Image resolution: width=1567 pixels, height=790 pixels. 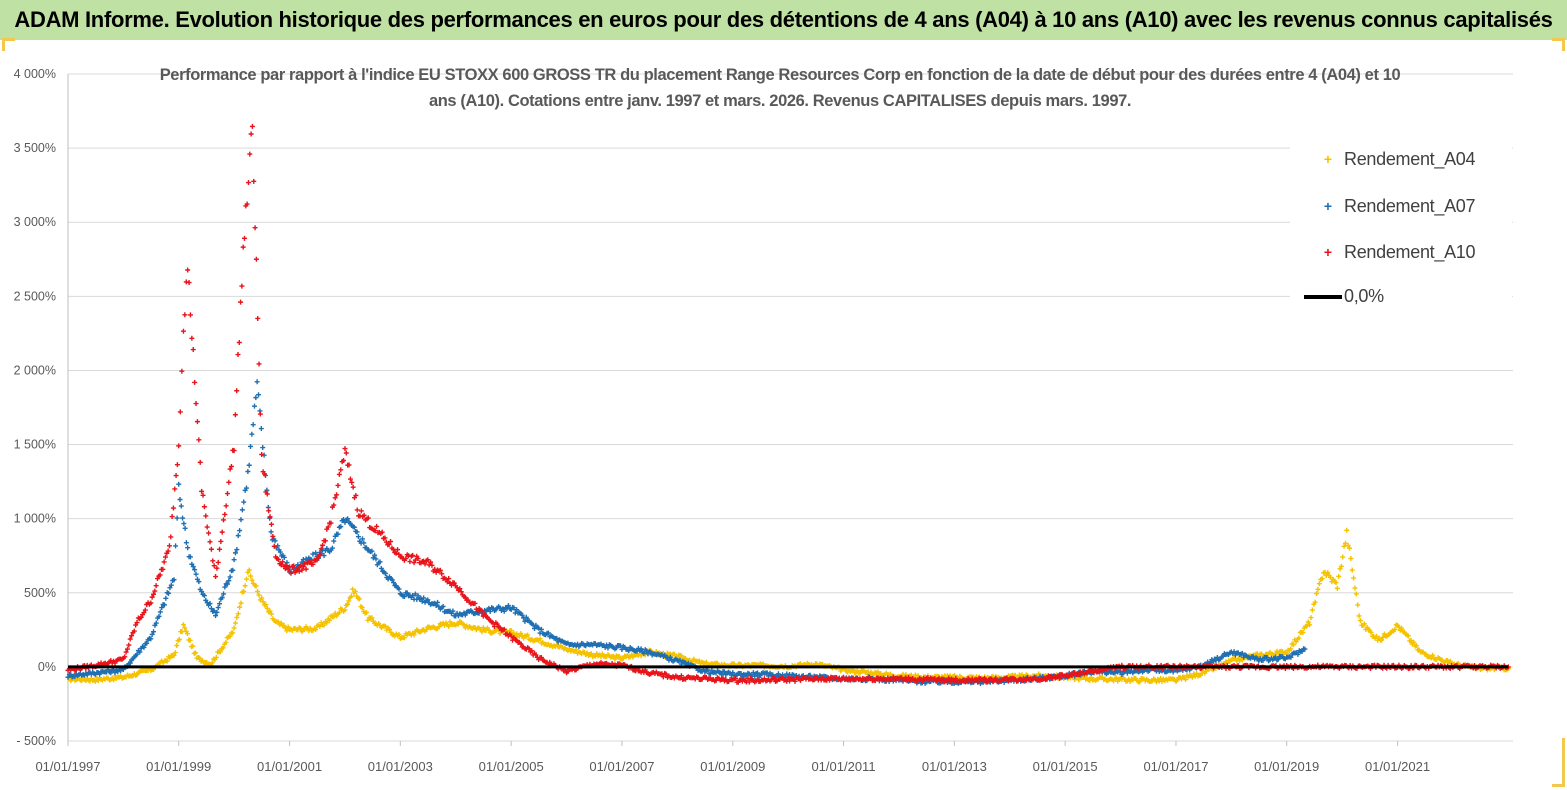 I want to click on x-tick-label: 01/01/1997, so click(x=67, y=766).